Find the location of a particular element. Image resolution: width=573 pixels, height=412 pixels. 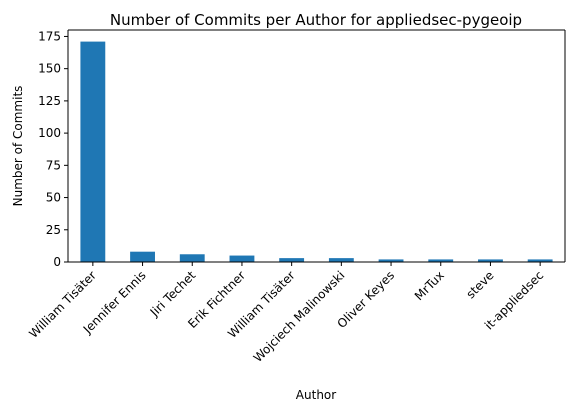

y-tick-label: 25 is located at coordinates (53, 230).